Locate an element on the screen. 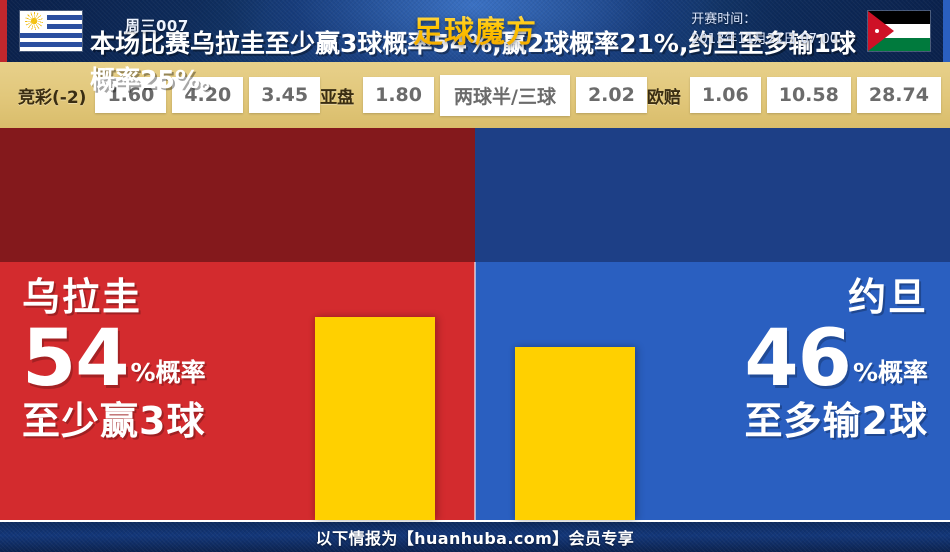 The image size is (950, 552). footer-text: 以下情报为【huanhuba.com】会员专享 is located at coordinates (475, 538).